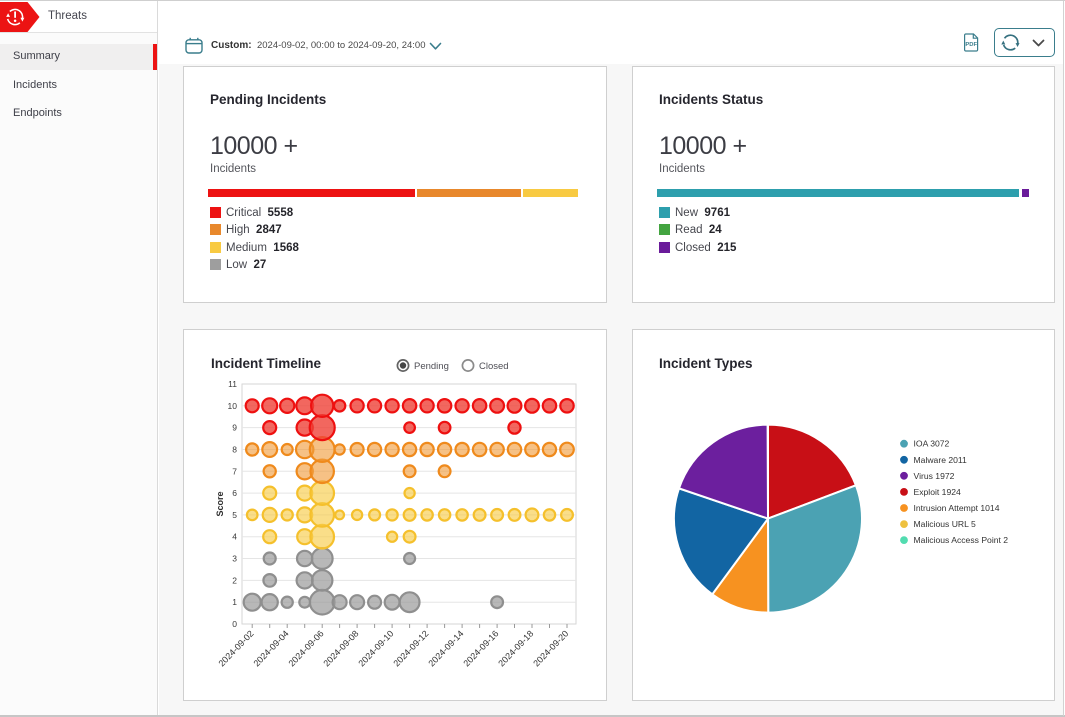  I want to click on svg-text: 2024-09-02, so click(235, 648).